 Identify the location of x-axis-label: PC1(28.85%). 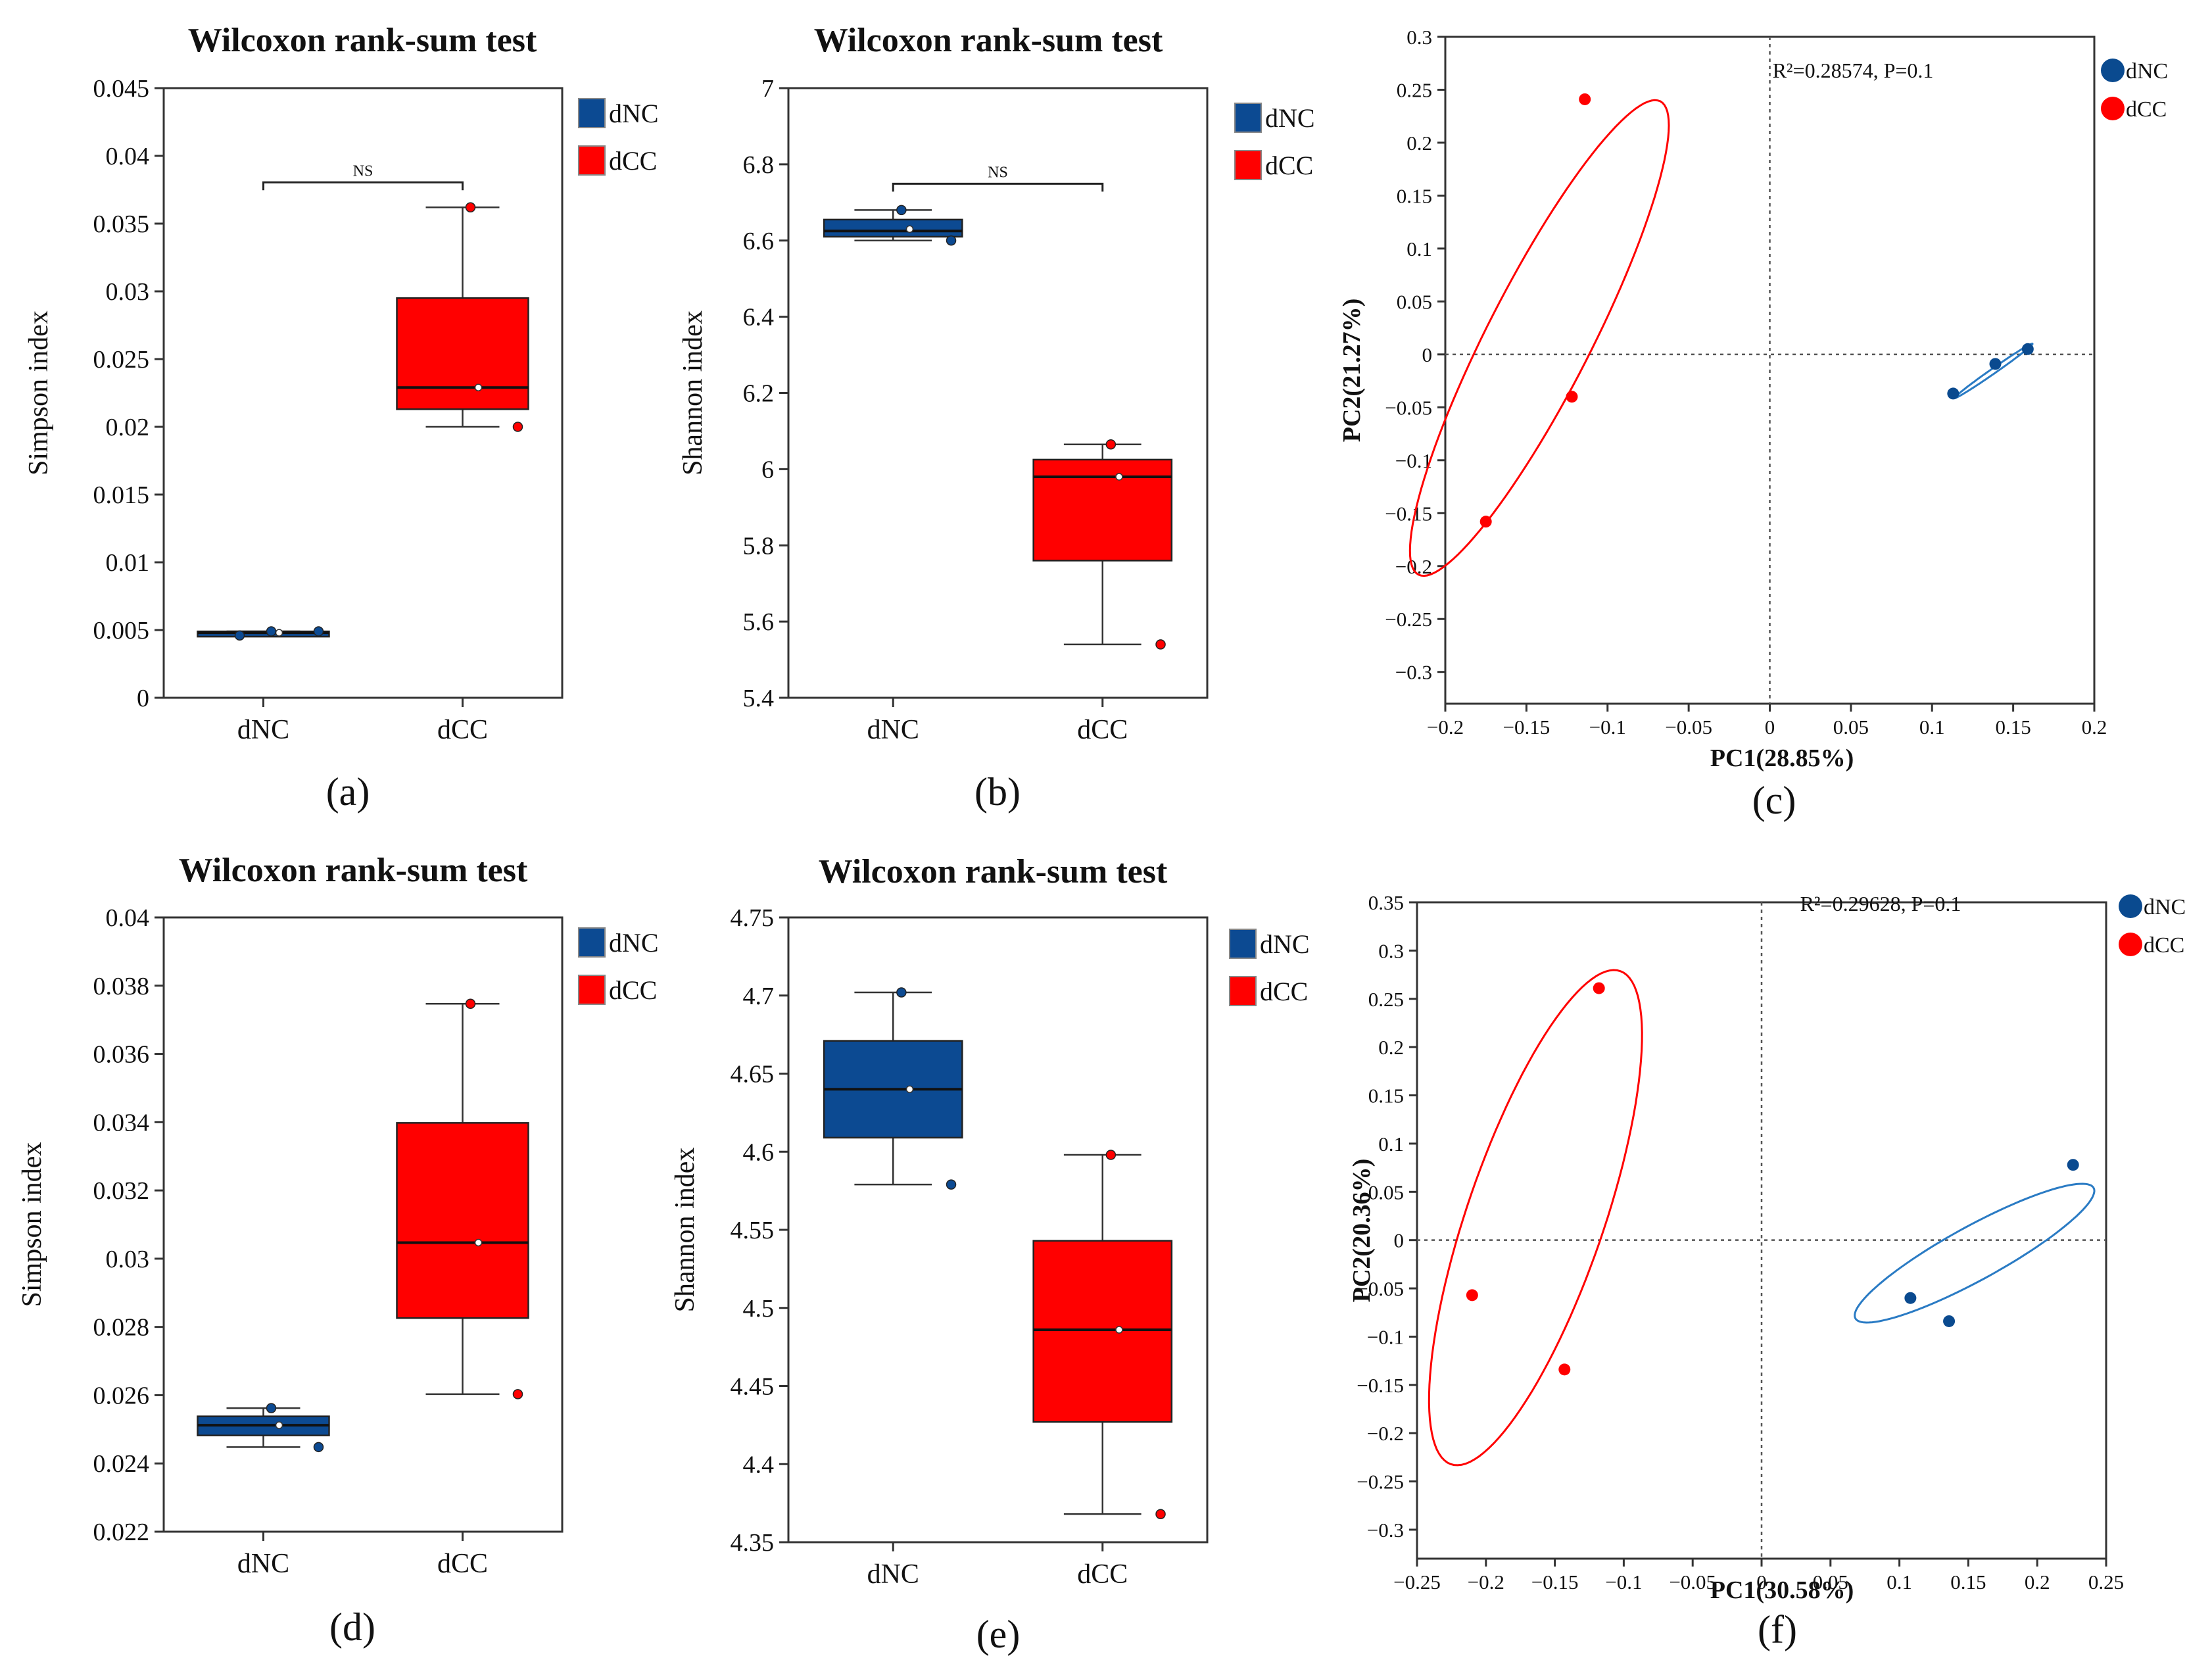
(1782, 758).